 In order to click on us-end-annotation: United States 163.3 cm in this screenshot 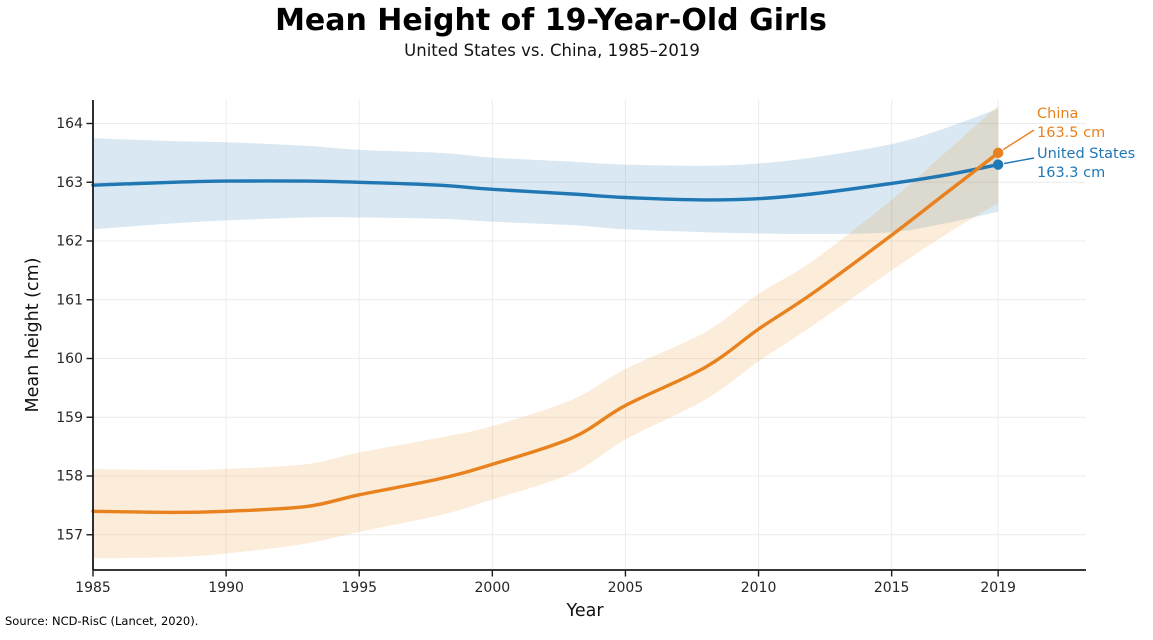, I will do `click(1086, 163)`.